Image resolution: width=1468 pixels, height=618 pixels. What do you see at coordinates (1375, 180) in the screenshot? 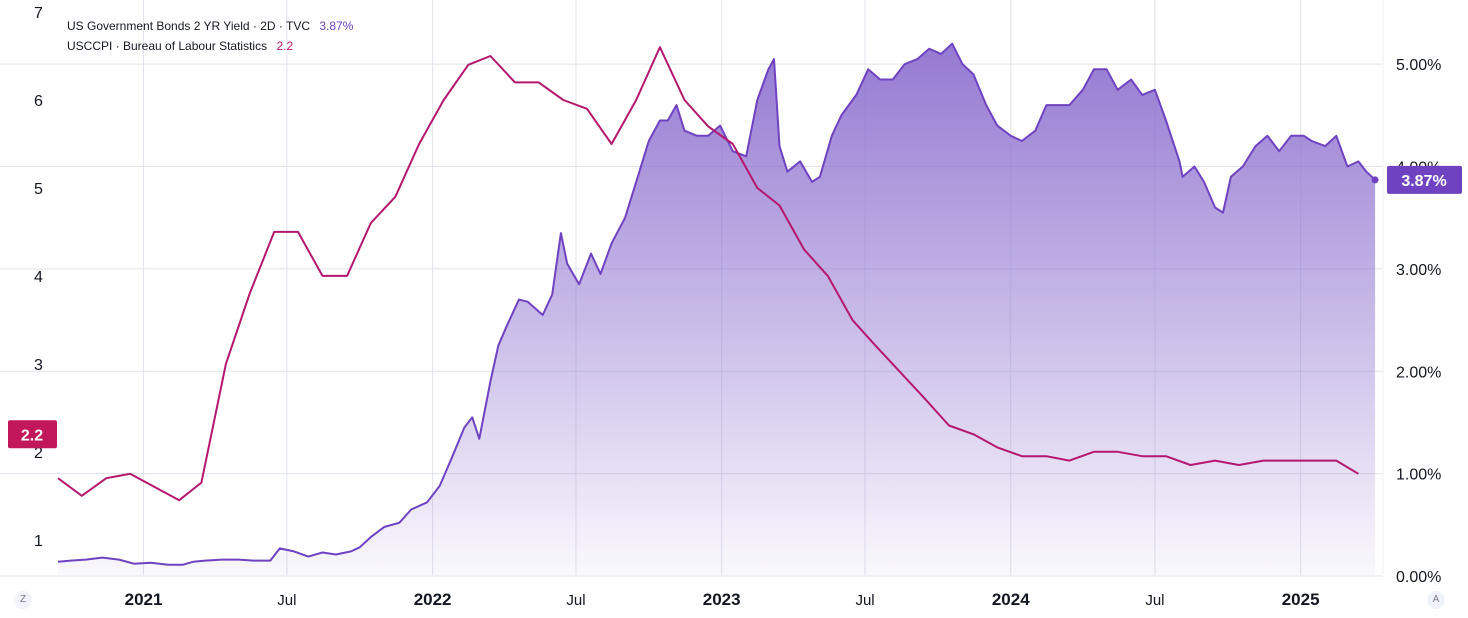
I see `yield-last-point` at bounding box center [1375, 180].